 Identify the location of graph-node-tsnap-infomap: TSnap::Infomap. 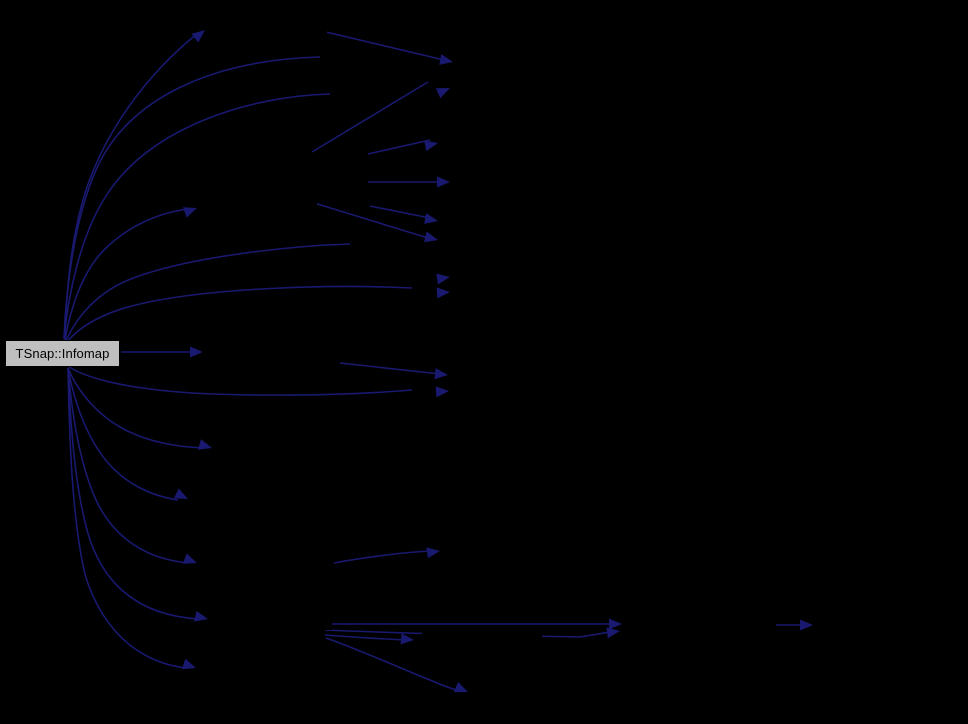
(62, 353).